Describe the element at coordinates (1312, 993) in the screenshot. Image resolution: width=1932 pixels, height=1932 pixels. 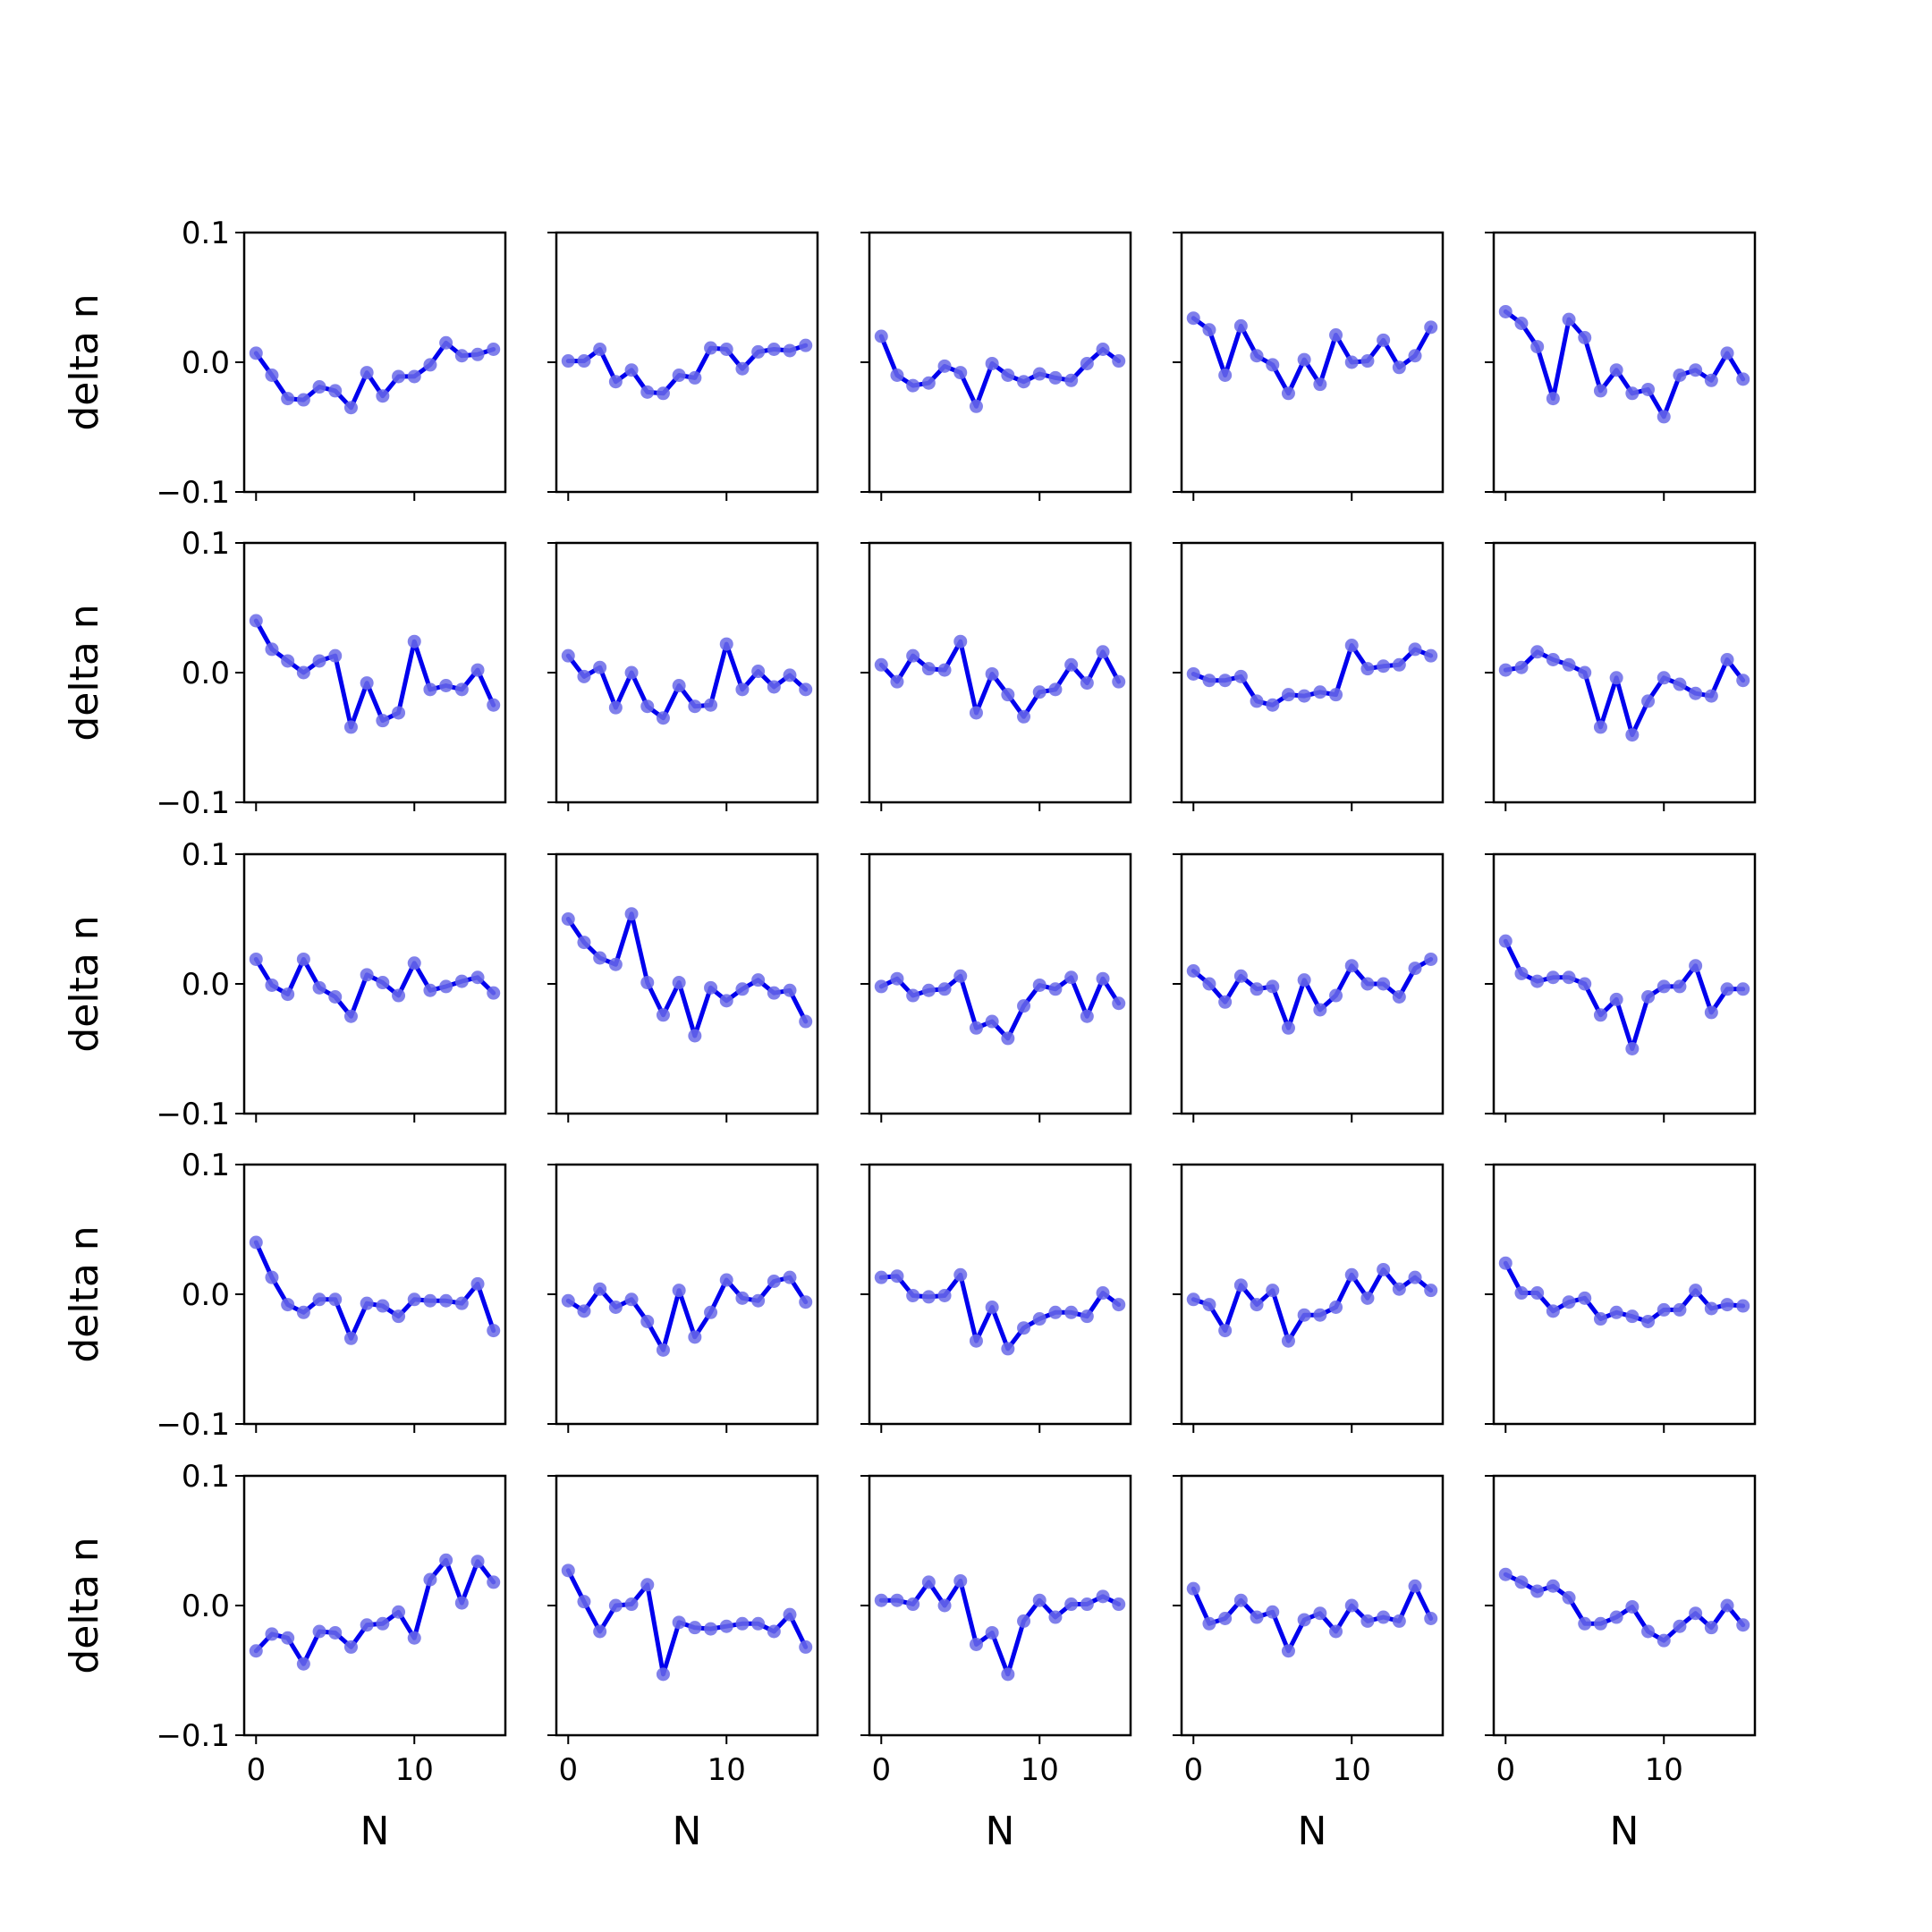
I see `series-line-r3c4` at that location.